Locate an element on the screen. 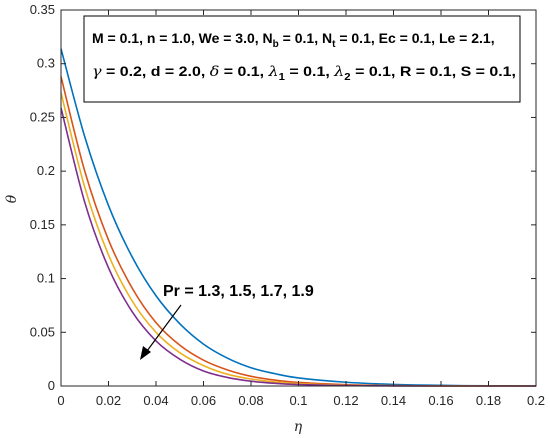  param-line2-part-c: = 0.1, is located at coordinates (309, 71).